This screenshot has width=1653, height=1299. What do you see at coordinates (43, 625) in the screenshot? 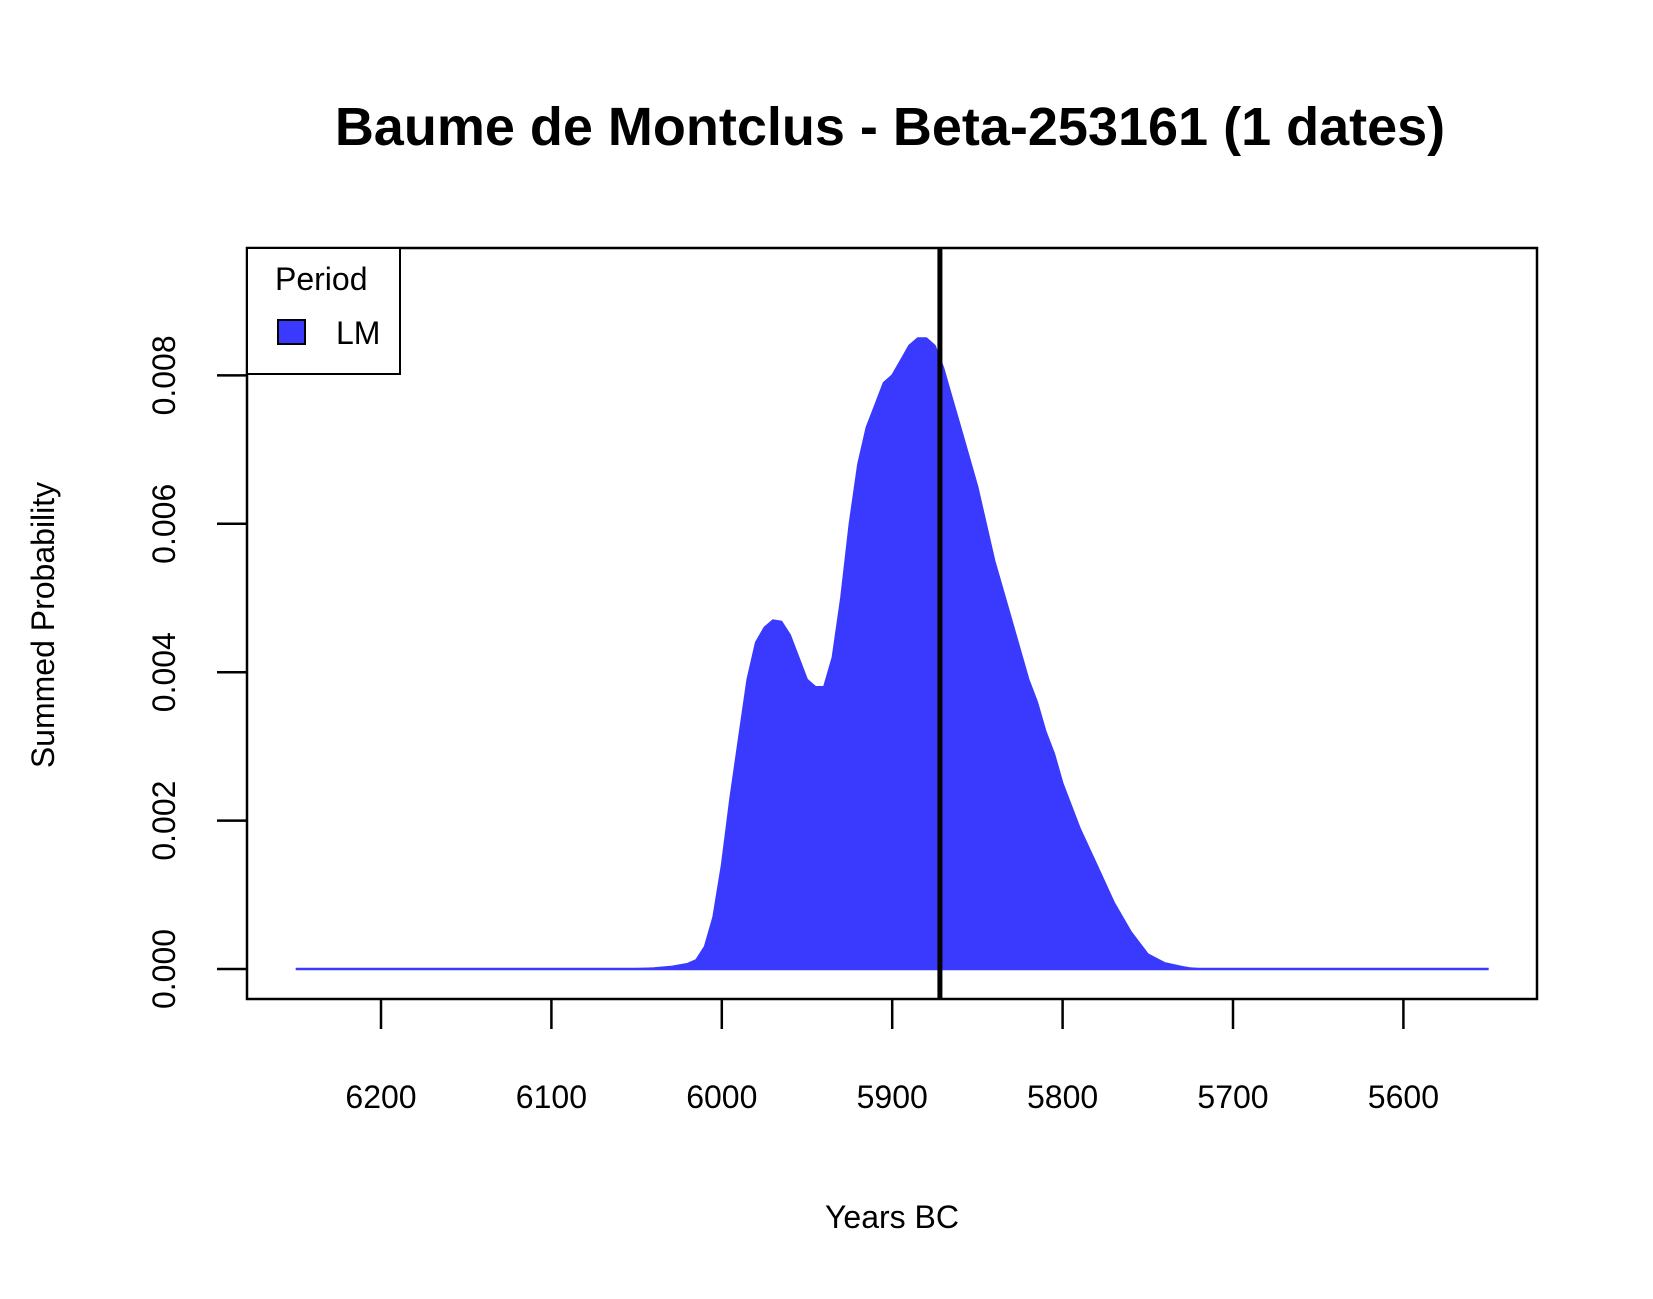
I see `y-axis-label: Summed Probability` at bounding box center [43, 625].